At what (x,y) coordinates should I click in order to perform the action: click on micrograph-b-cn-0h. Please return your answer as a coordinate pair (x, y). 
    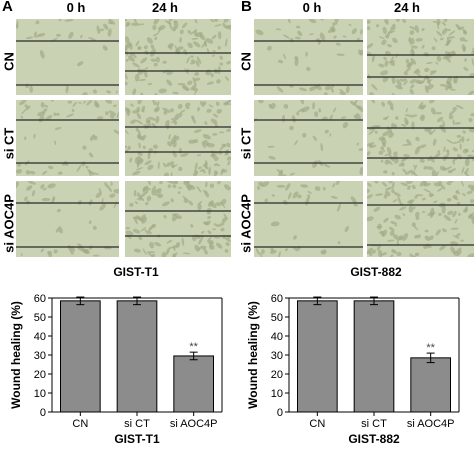
    Looking at the image, I should click on (308, 57).